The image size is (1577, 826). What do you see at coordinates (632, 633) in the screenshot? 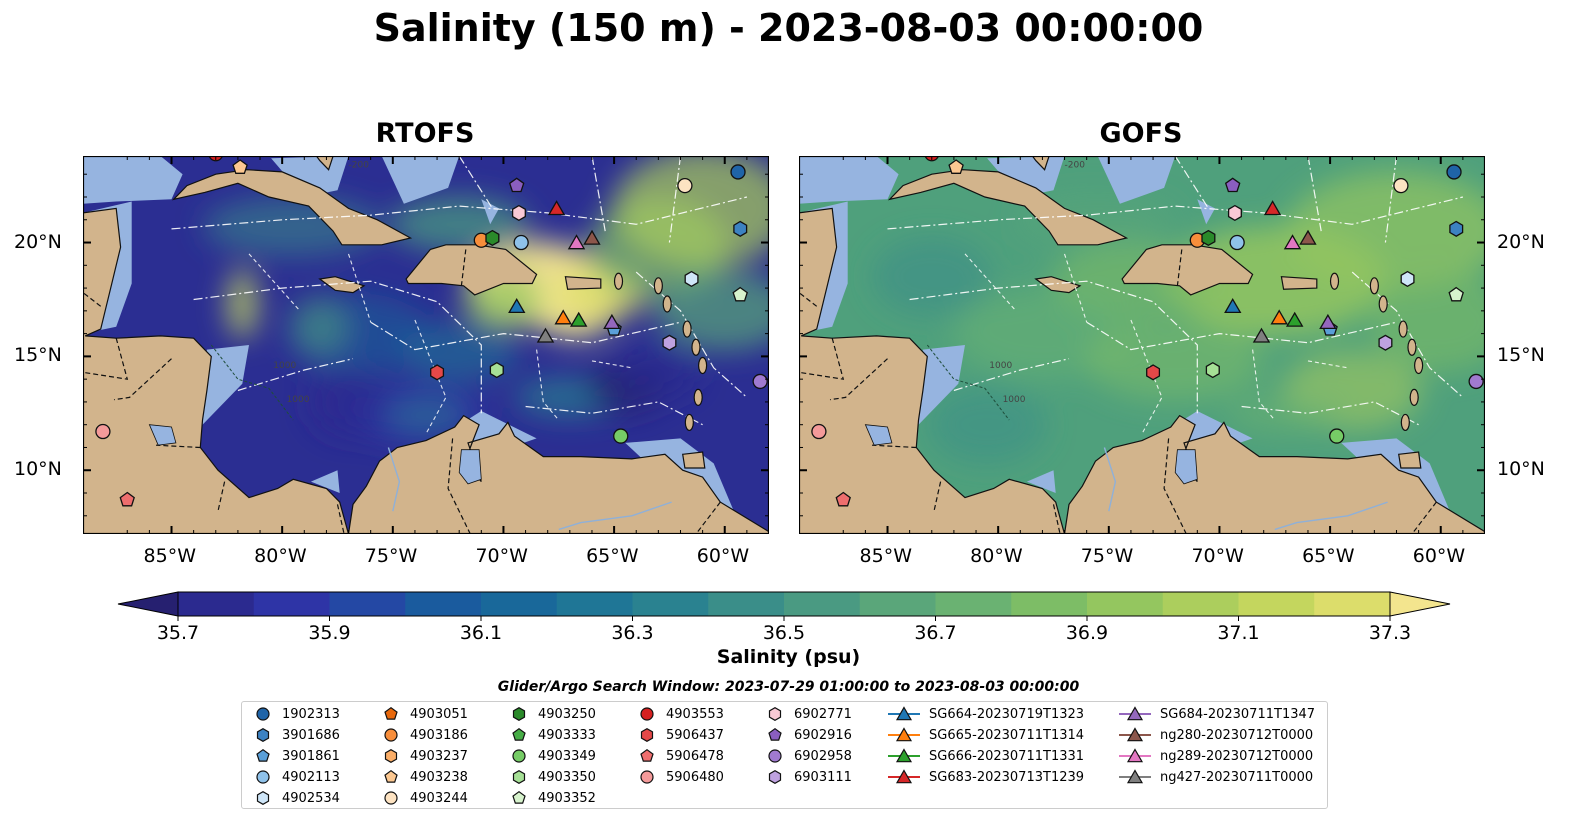
I see `colorbar-tick-label: 36.3` at bounding box center [632, 633].